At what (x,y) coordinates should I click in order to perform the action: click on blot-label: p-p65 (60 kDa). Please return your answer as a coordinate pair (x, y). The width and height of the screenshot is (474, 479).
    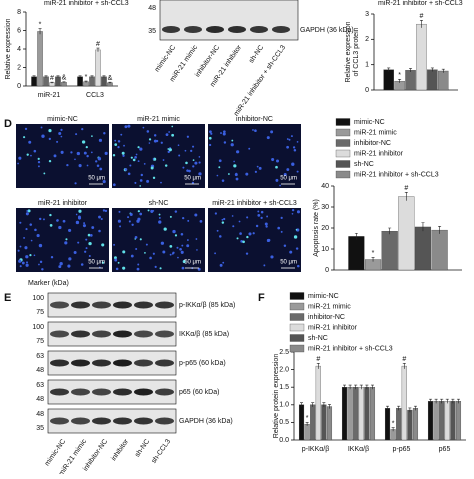
    Looking at the image, I should click on (202, 363).